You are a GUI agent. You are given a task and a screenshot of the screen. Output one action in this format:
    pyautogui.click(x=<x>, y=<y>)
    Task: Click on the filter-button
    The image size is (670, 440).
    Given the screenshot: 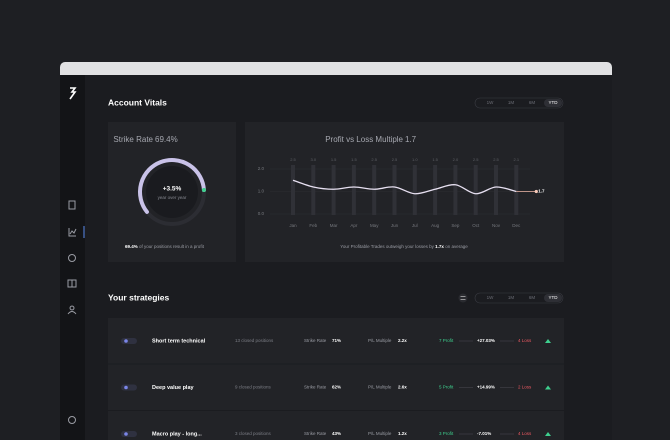 What is the action you would take?
    pyautogui.click(x=463, y=298)
    